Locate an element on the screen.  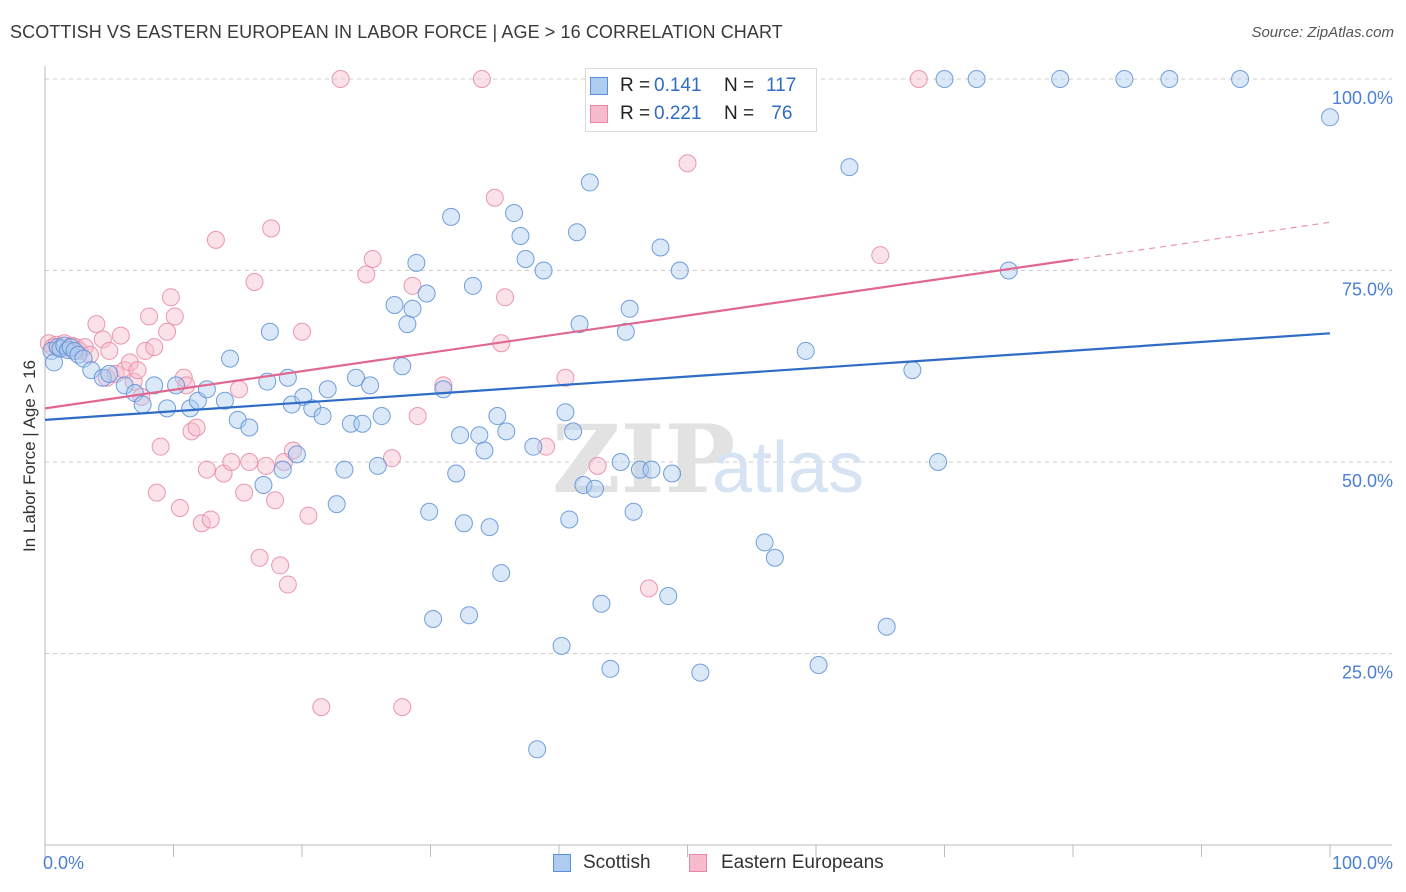
y-tick-label: 100.0% is located at coordinates (1362, 98).